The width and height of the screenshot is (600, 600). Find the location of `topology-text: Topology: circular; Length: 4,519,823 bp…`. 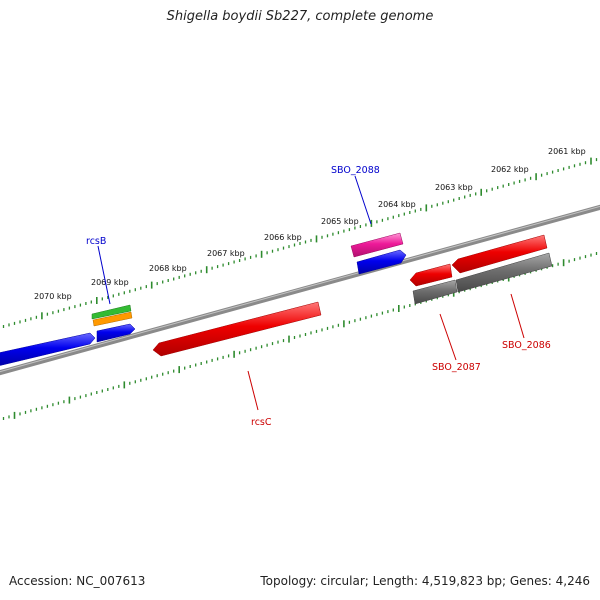

topology-text: Topology: circular; Length: 4,519,823 bp… is located at coordinates (425, 581).